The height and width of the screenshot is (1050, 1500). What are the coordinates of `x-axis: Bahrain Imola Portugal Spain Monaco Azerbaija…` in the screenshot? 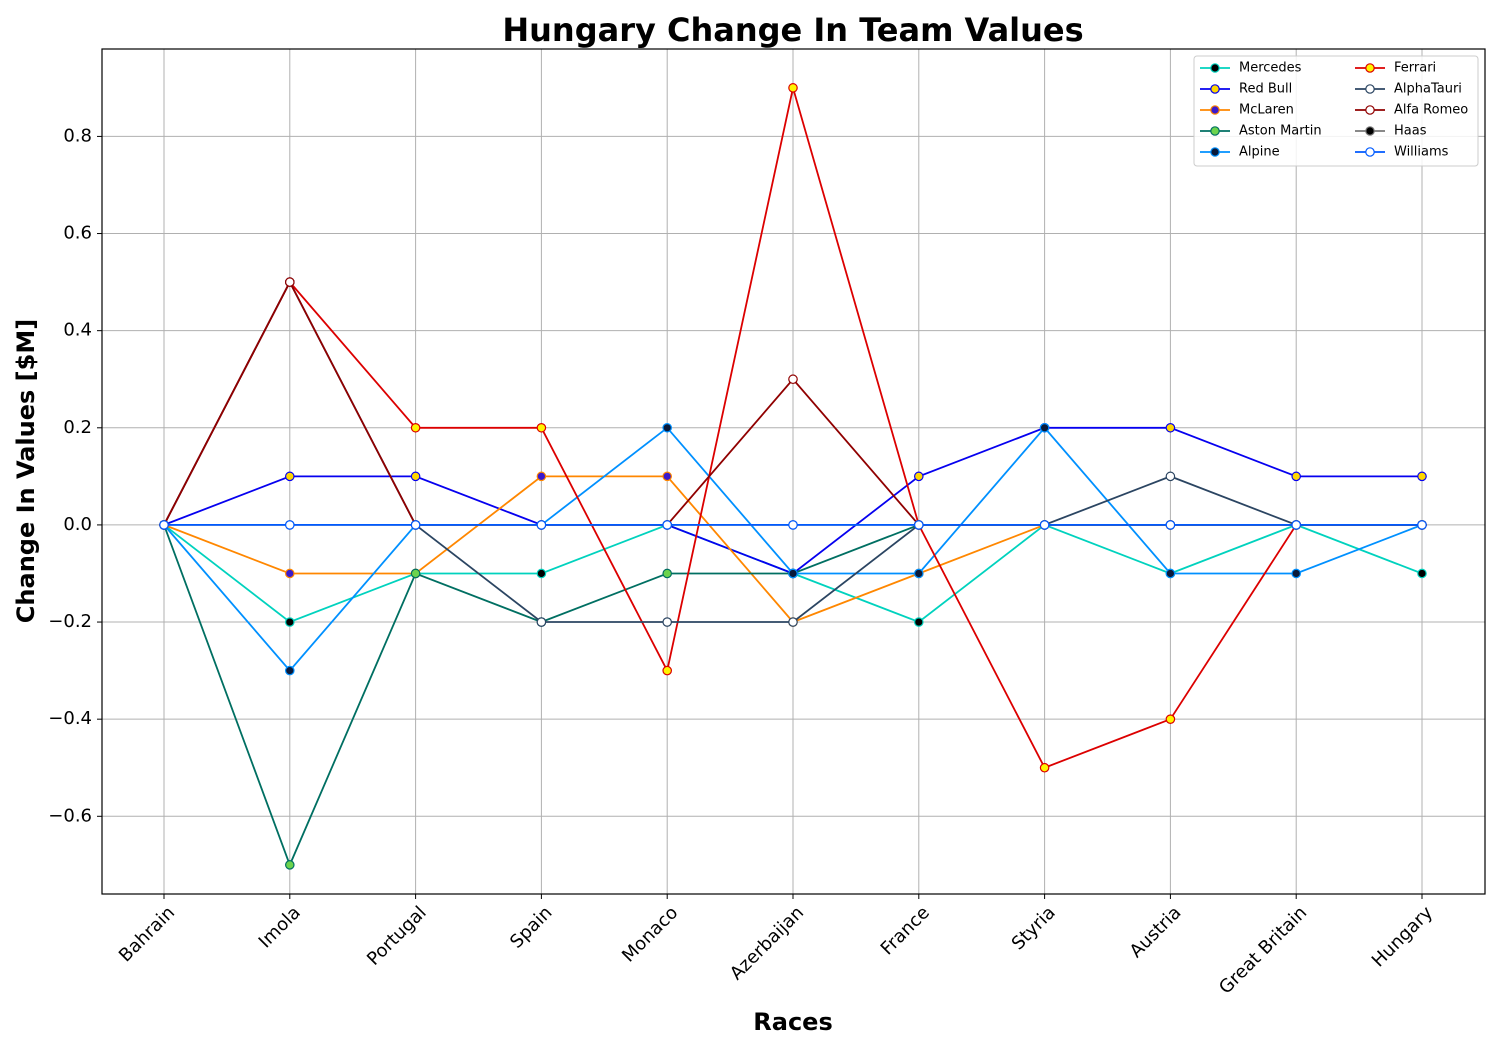 It's located at (776, 946).